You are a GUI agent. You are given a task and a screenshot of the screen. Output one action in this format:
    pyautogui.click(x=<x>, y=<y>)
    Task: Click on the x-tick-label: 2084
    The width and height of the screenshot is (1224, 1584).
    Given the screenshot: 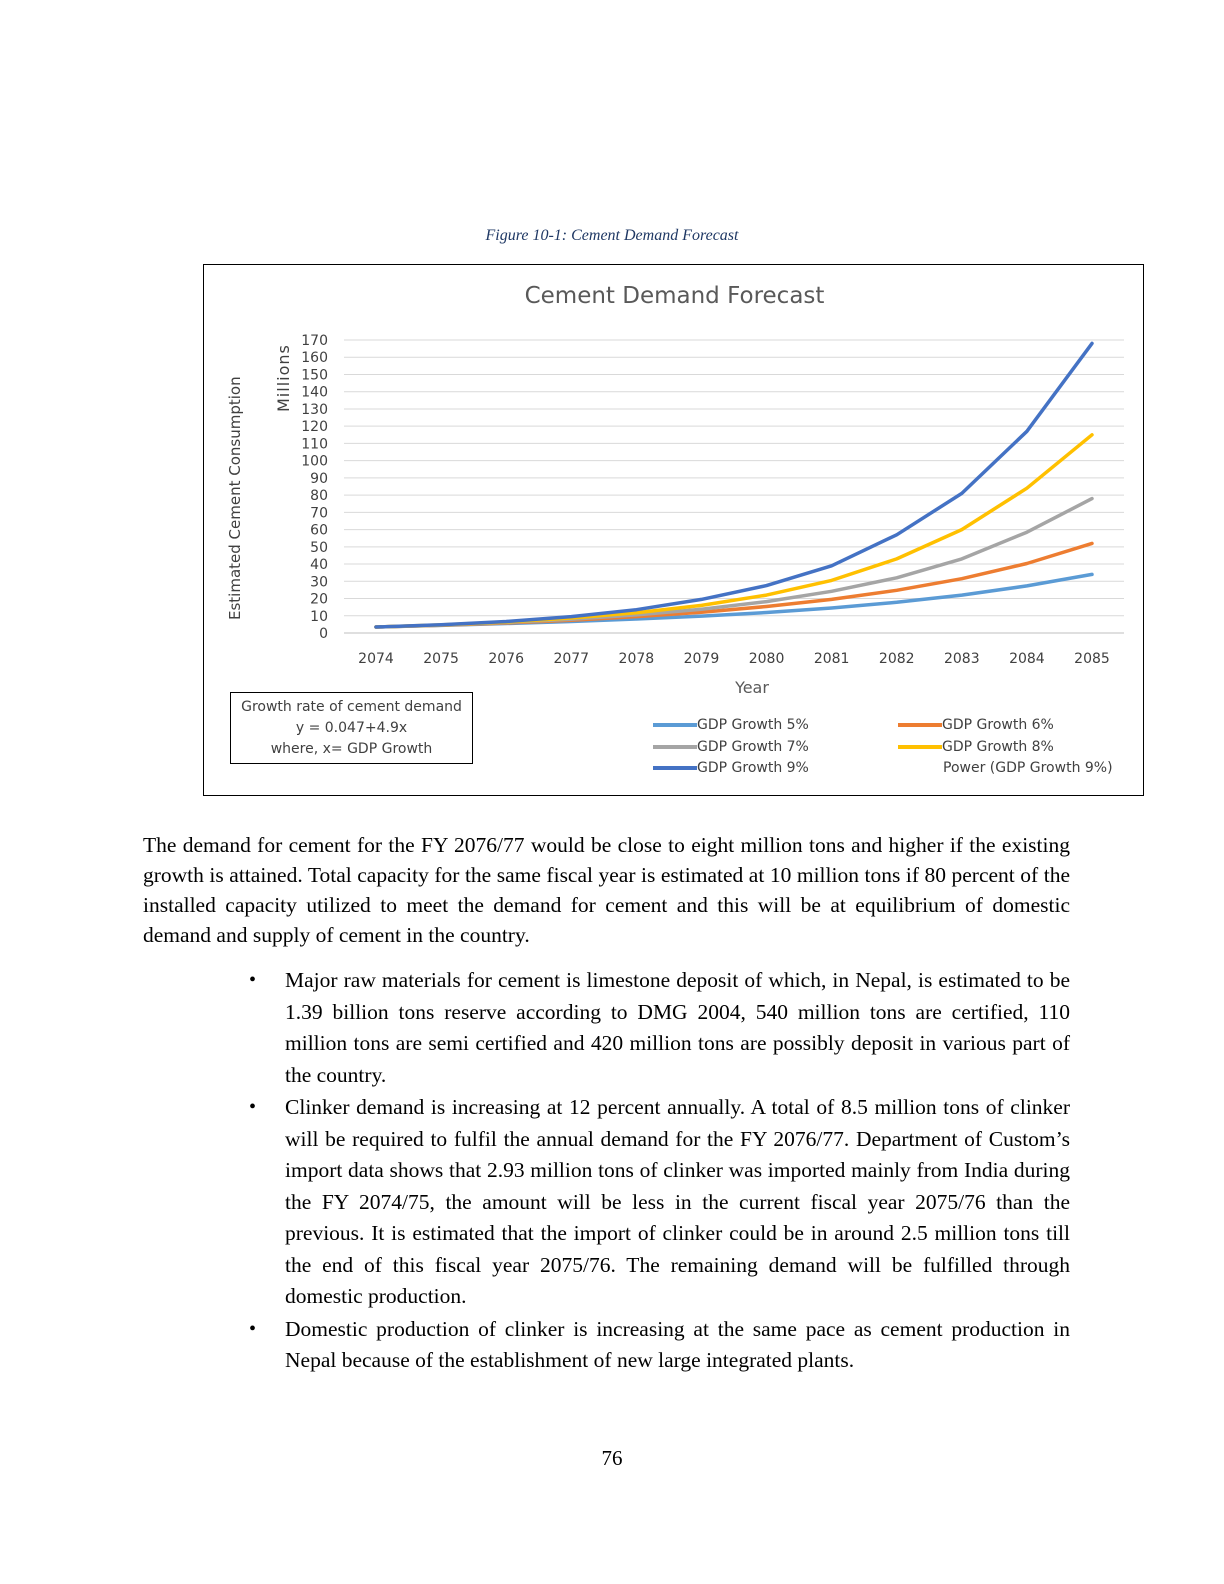 What is the action you would take?
    pyautogui.click(x=1027, y=659)
    